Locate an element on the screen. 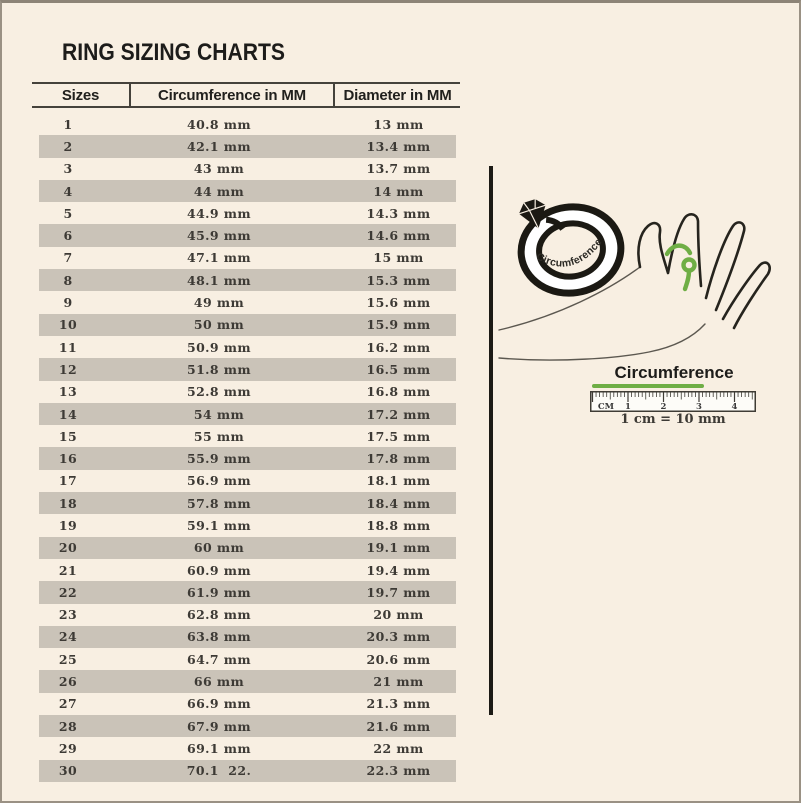 The height and width of the screenshot is (803, 801). table-row: 1 40.8 mm 13 mm is located at coordinates (247, 124).